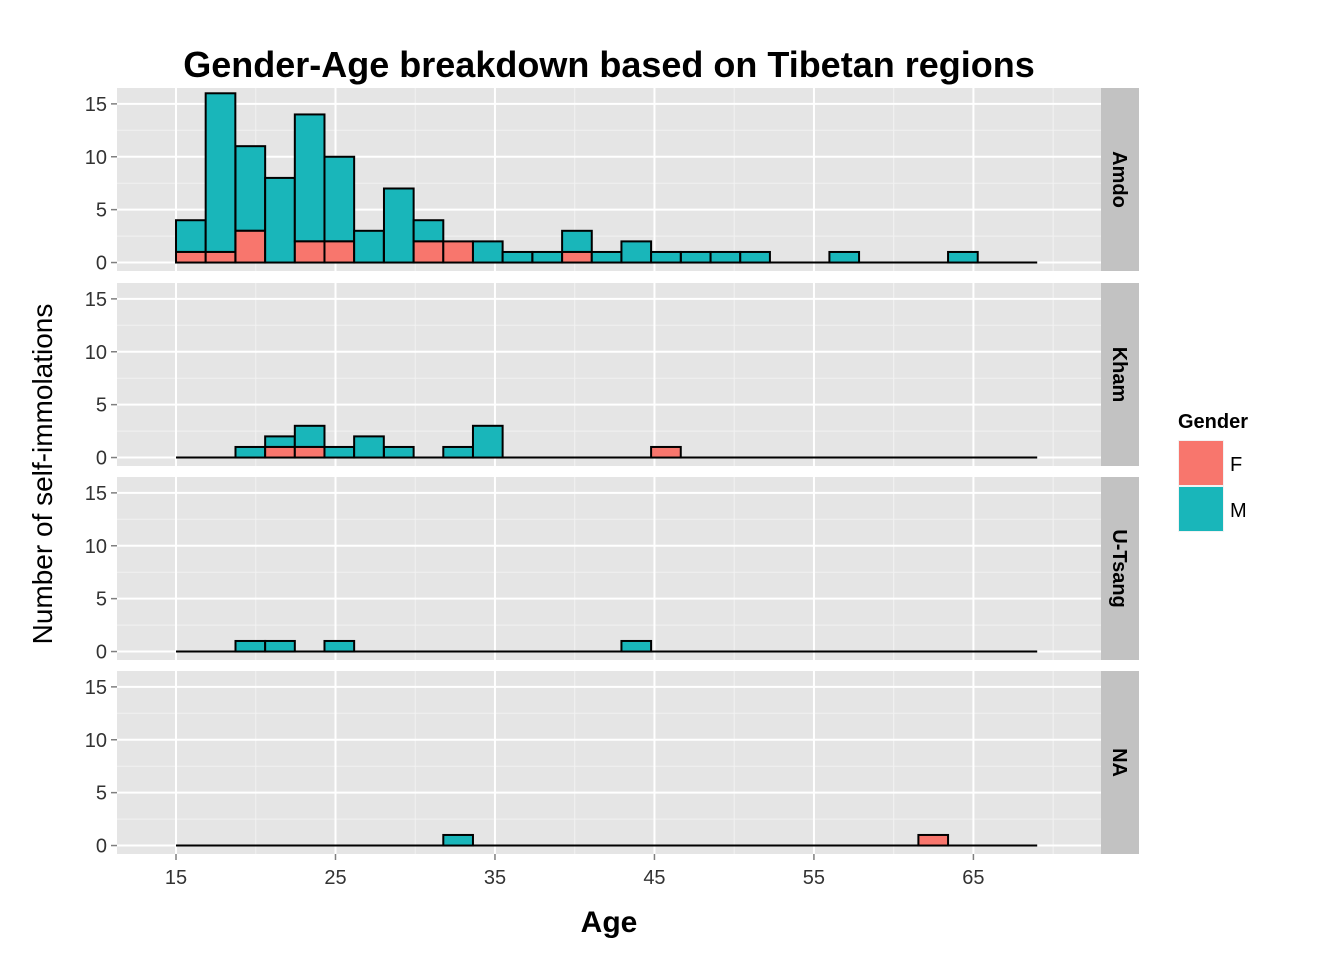  I want to click on x-tick-label: 25, so click(335, 878).